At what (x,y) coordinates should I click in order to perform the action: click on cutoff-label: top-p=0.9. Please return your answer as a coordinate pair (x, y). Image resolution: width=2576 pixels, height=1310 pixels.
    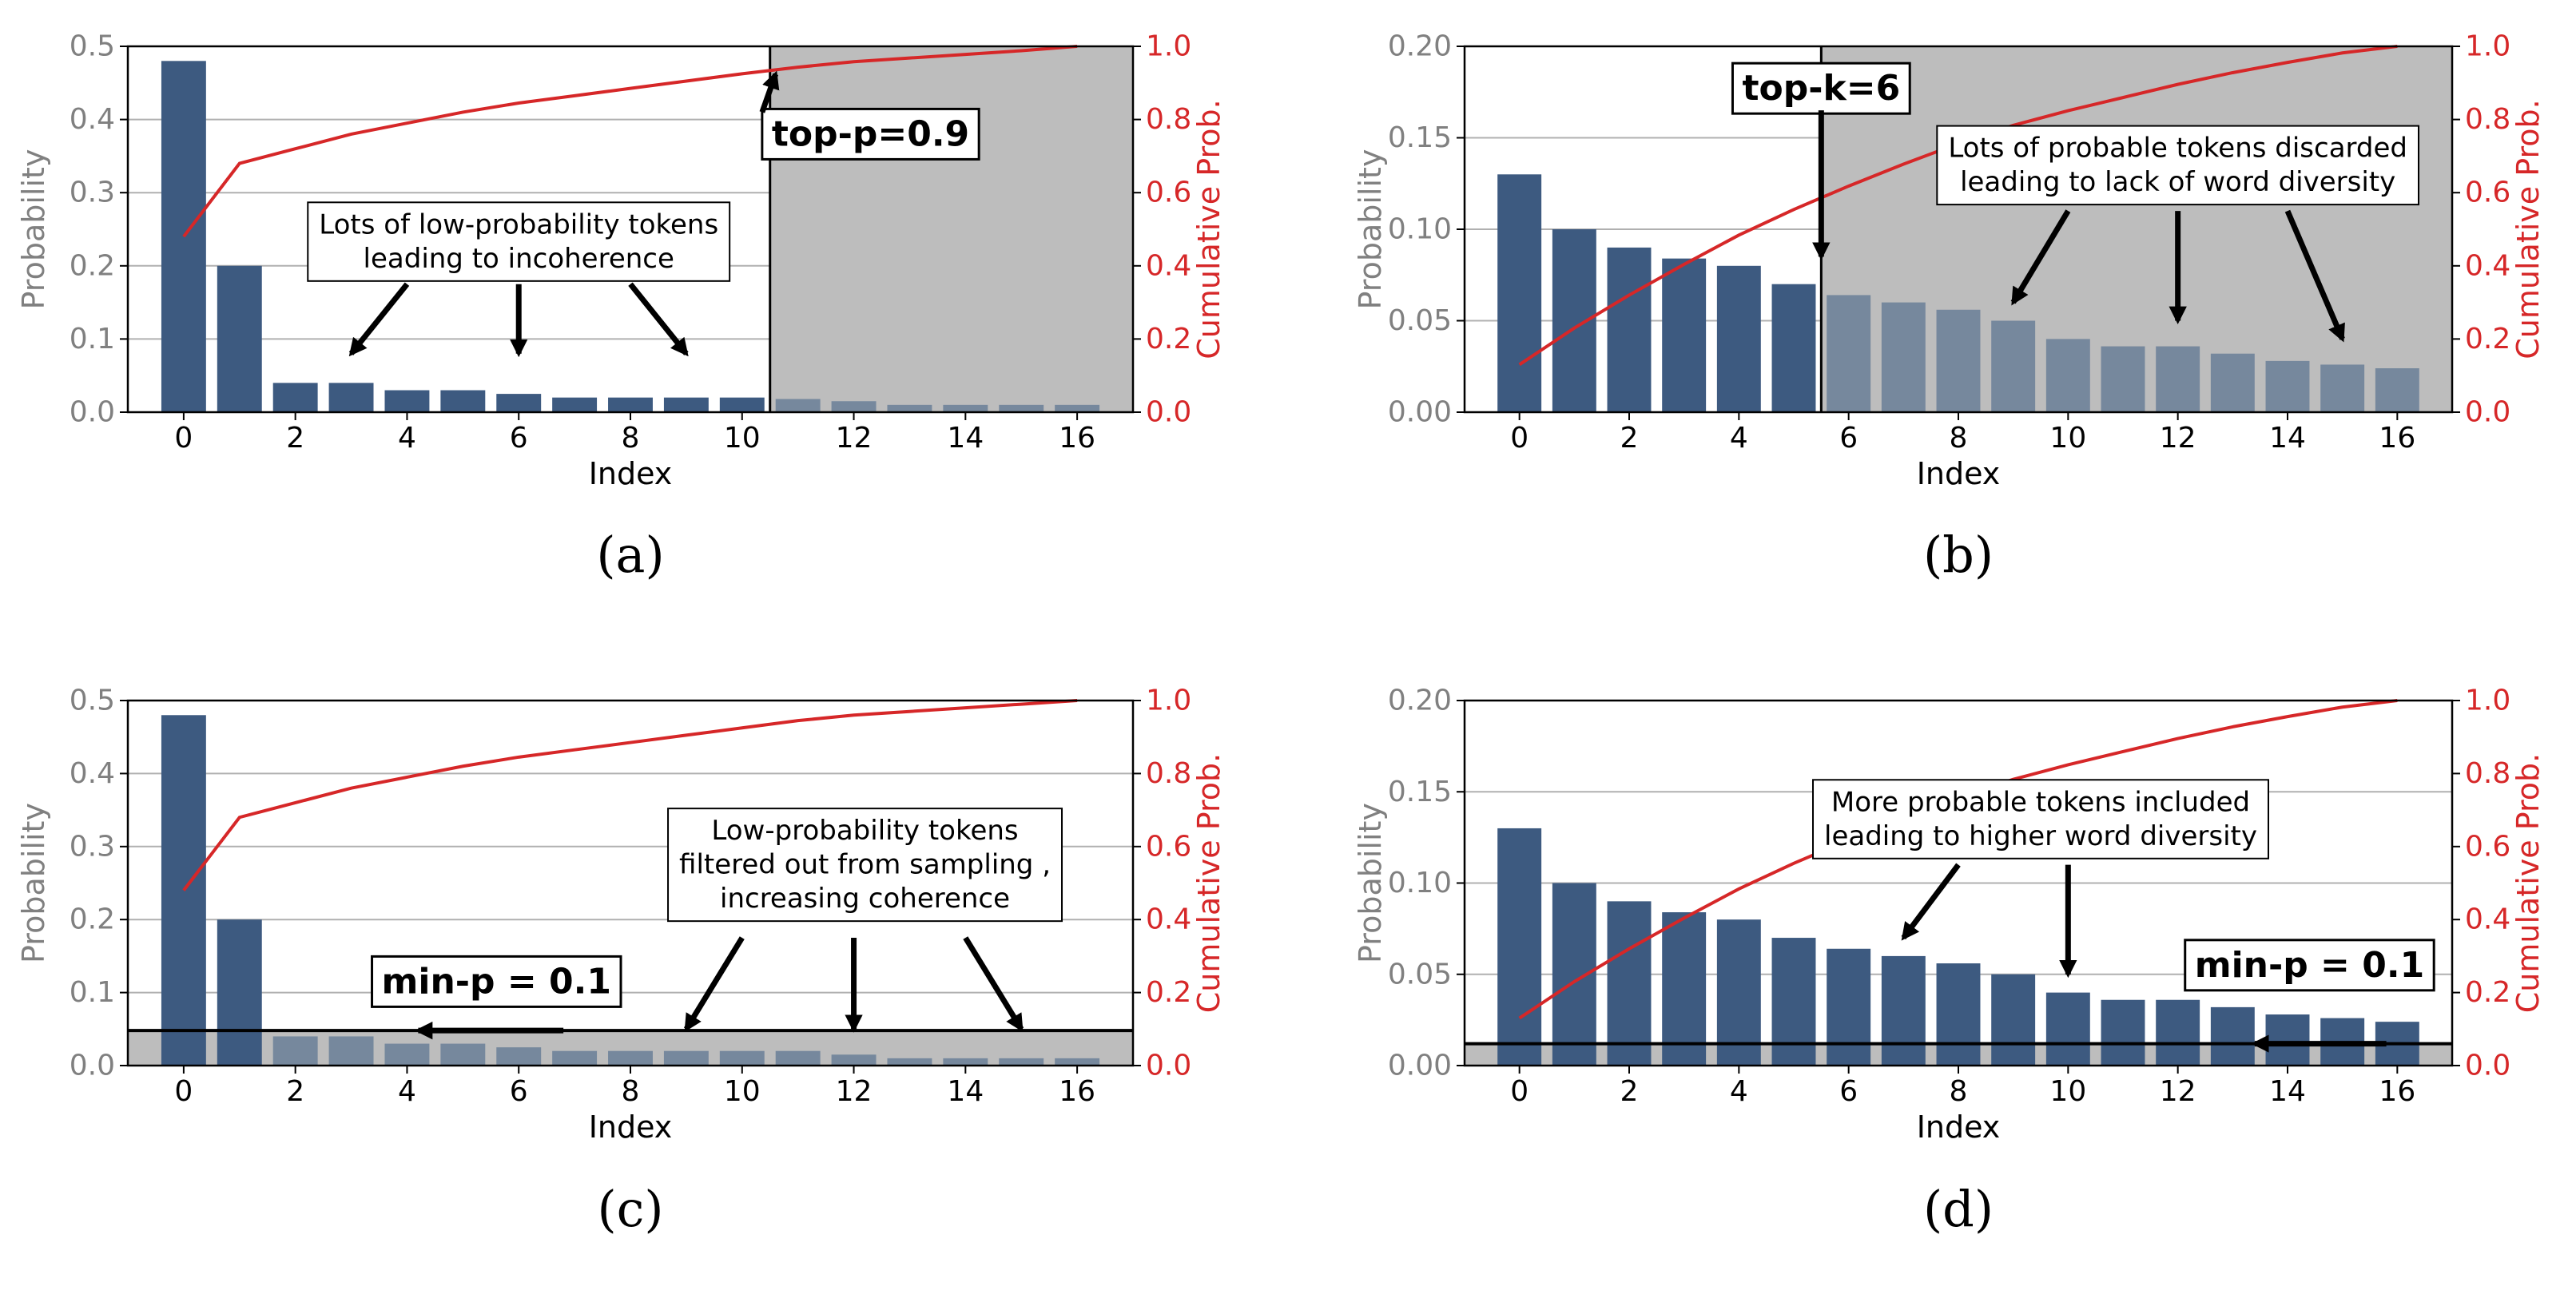
    Looking at the image, I should click on (870, 134).